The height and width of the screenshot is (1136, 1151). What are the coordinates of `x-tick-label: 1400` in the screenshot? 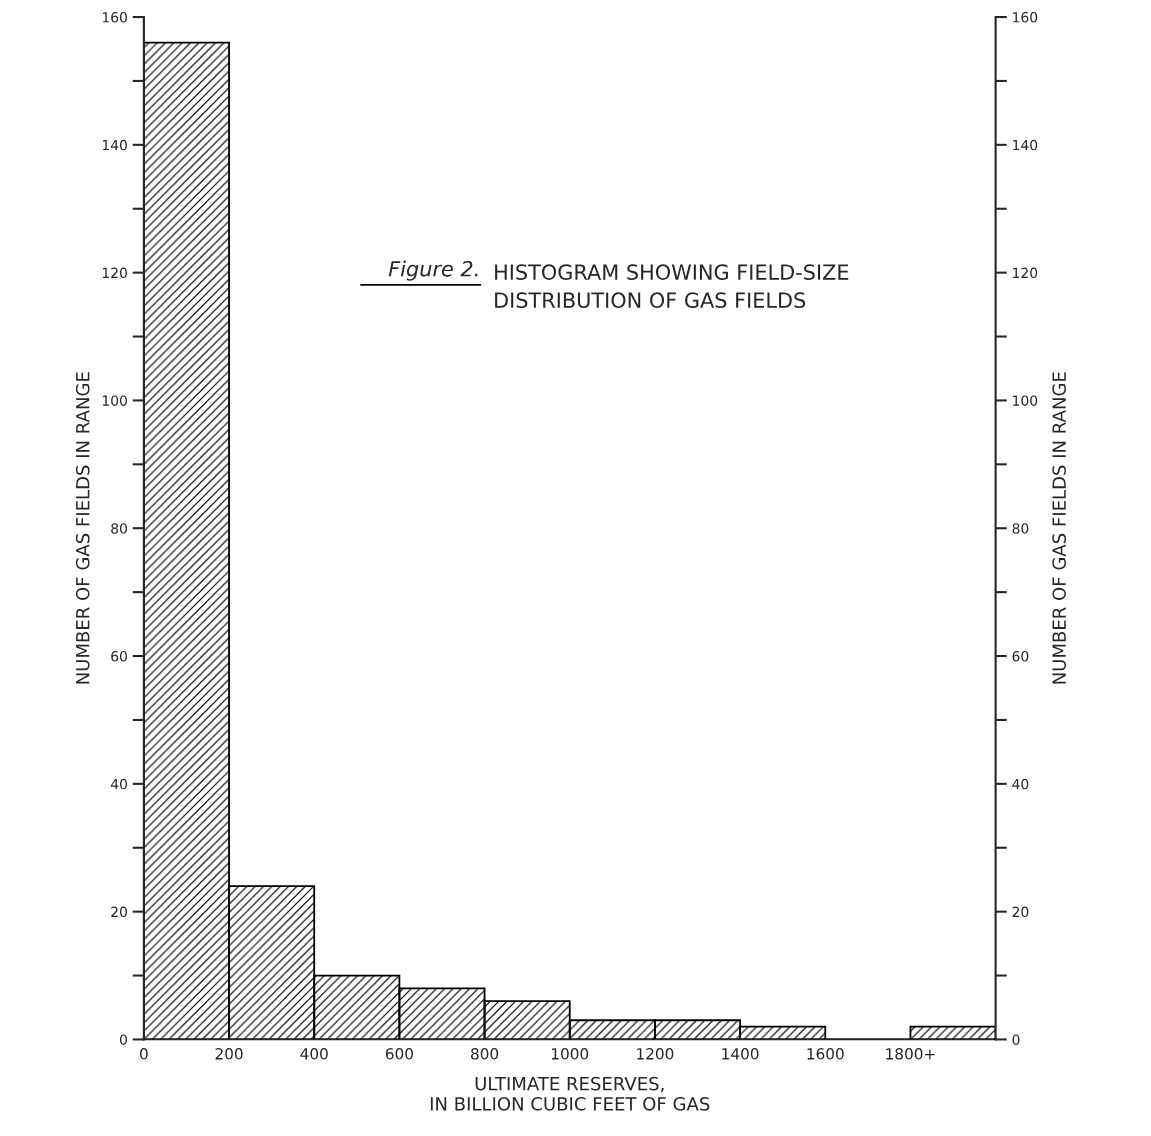 It's located at (740, 1054).